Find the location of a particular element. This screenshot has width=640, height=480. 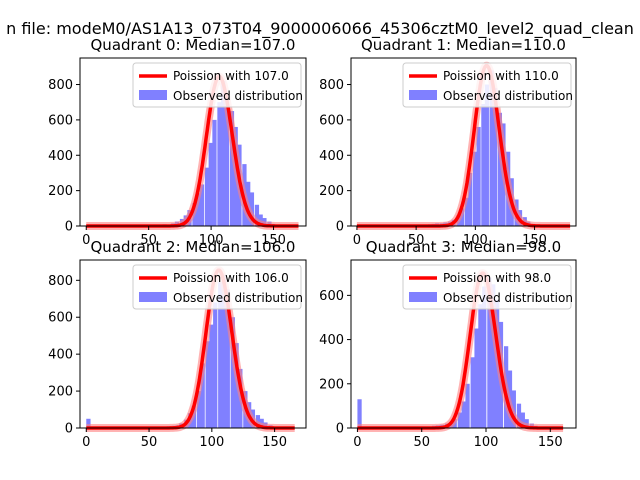

legend-label-poisson: Poission with 107.0 is located at coordinates (231, 76).